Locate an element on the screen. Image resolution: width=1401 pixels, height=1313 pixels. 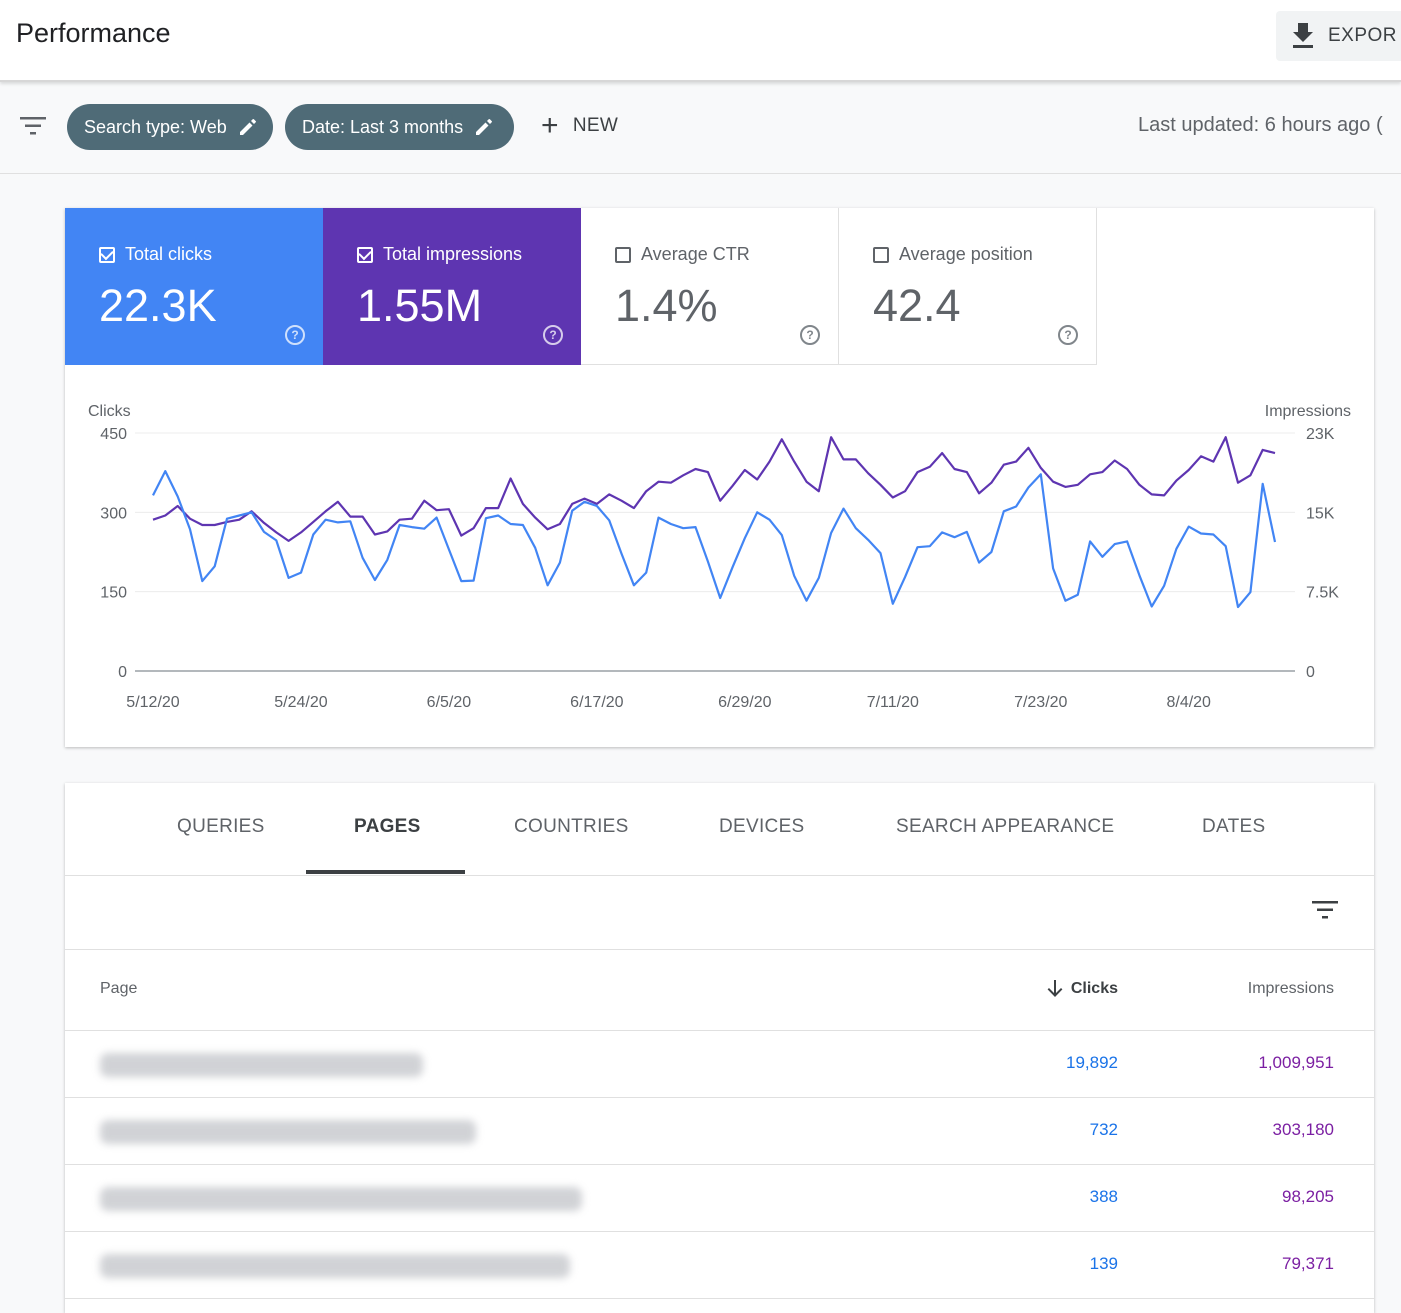
new-filter-button: + NEW is located at coordinates (580, 125).